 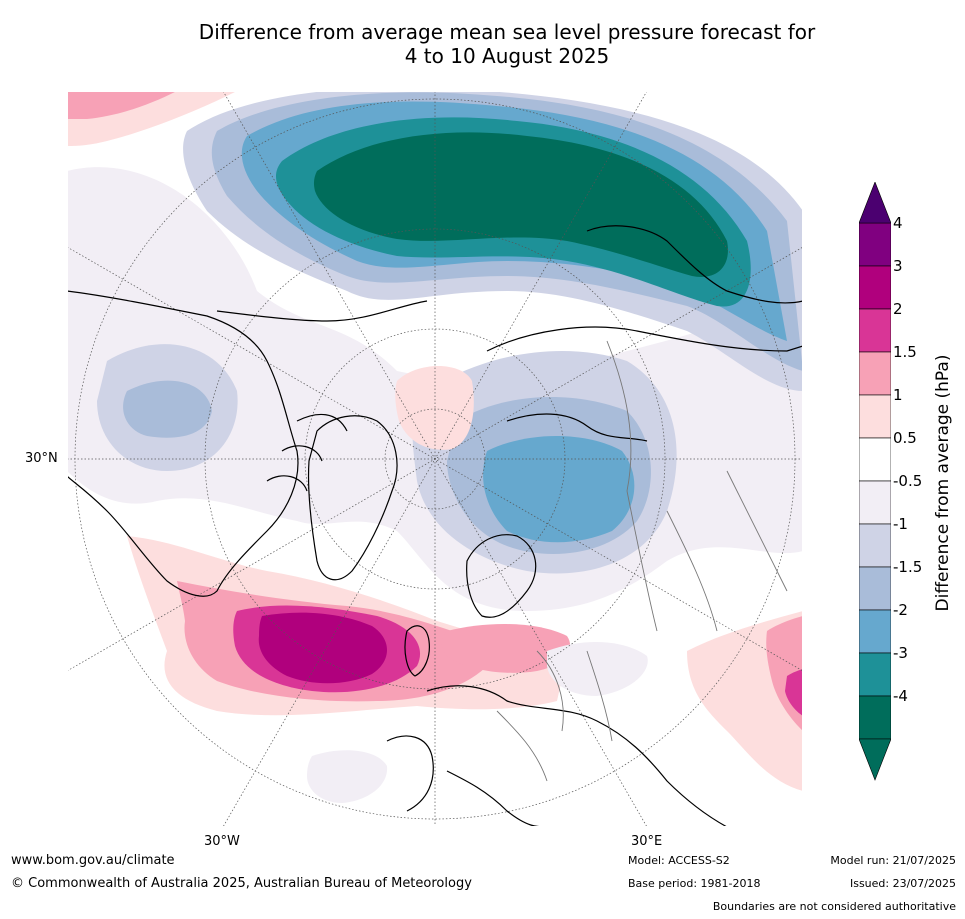 What do you see at coordinates (434, 408) in the screenshot?
I see `anomaly-pink-pole` at bounding box center [434, 408].